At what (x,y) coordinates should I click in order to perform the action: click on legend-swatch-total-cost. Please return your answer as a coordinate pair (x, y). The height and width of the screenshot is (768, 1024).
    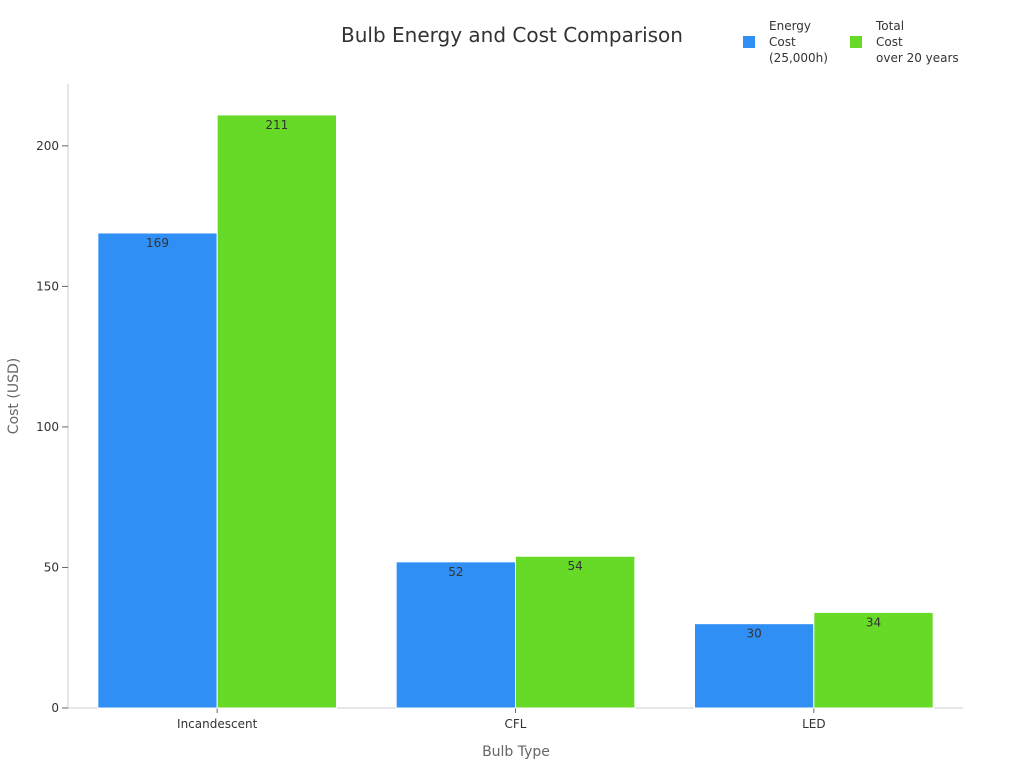
    Looking at the image, I should click on (856, 42).